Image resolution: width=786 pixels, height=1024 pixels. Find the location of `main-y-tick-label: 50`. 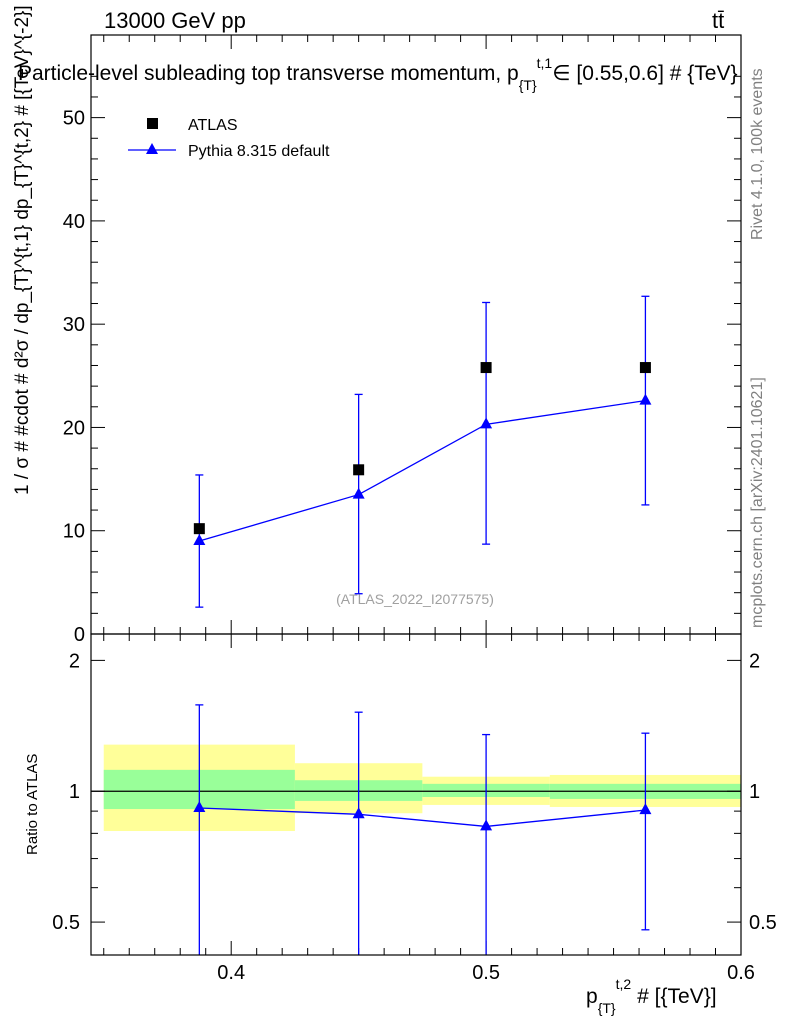

main-y-tick-label: 50 is located at coordinates (74, 119).